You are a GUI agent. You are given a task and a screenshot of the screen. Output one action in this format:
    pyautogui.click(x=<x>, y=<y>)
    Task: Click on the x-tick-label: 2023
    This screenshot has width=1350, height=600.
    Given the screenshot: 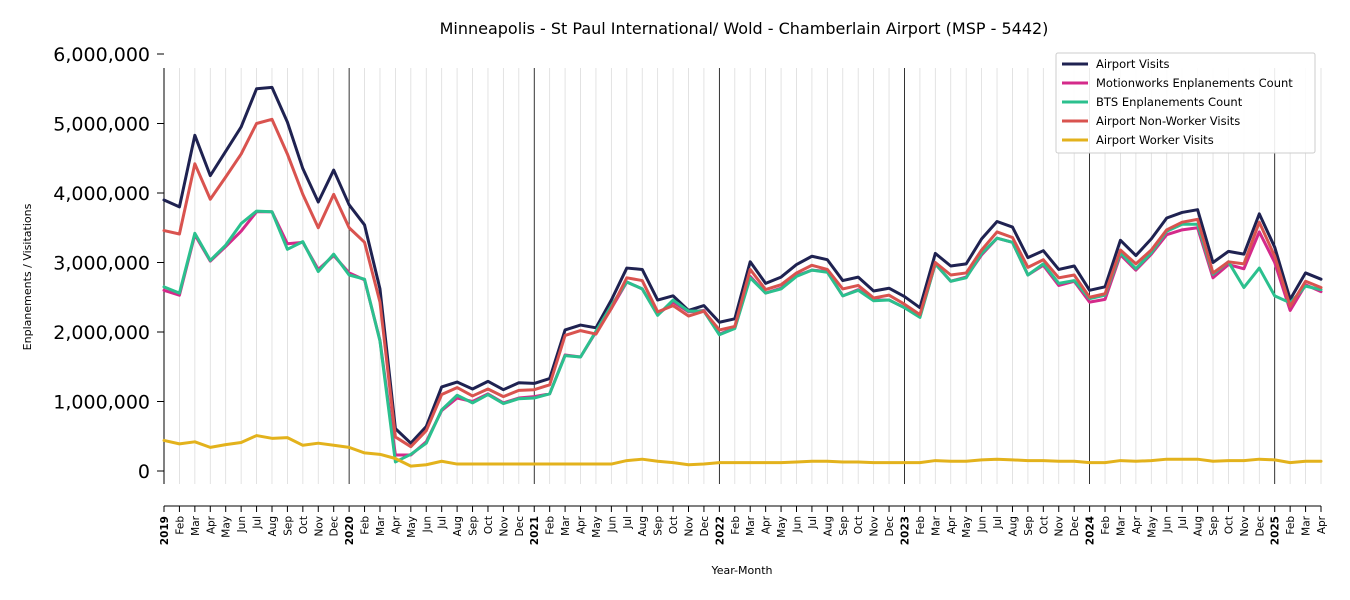 What is the action you would take?
    pyautogui.click(x=905, y=530)
    